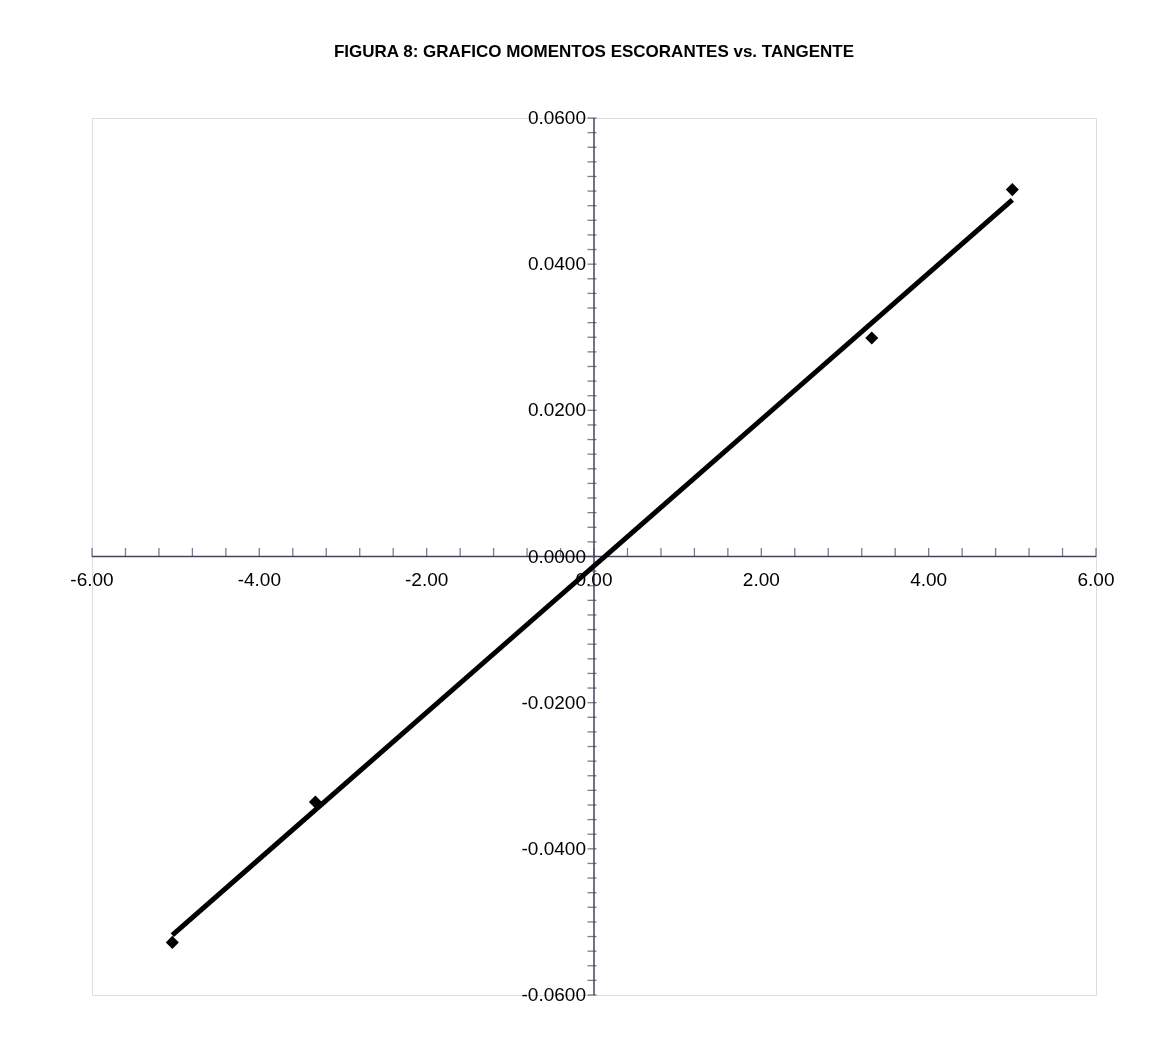  What do you see at coordinates (761, 579) in the screenshot?
I see `x-tick-label: 2.00` at bounding box center [761, 579].